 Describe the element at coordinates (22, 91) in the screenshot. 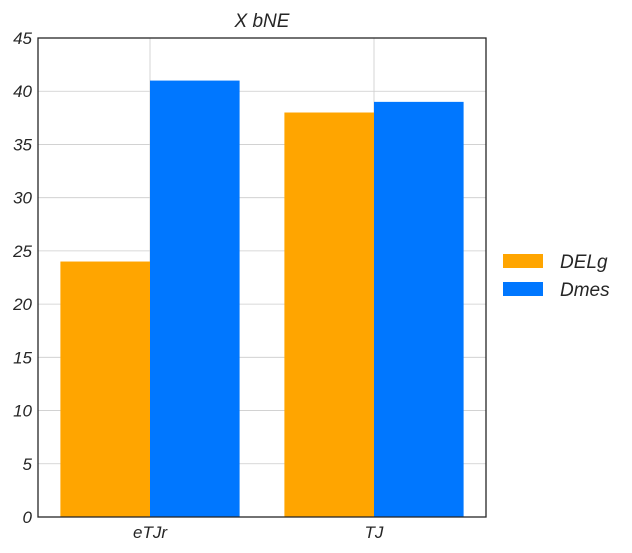

I see `y-tick-label: 40` at that location.